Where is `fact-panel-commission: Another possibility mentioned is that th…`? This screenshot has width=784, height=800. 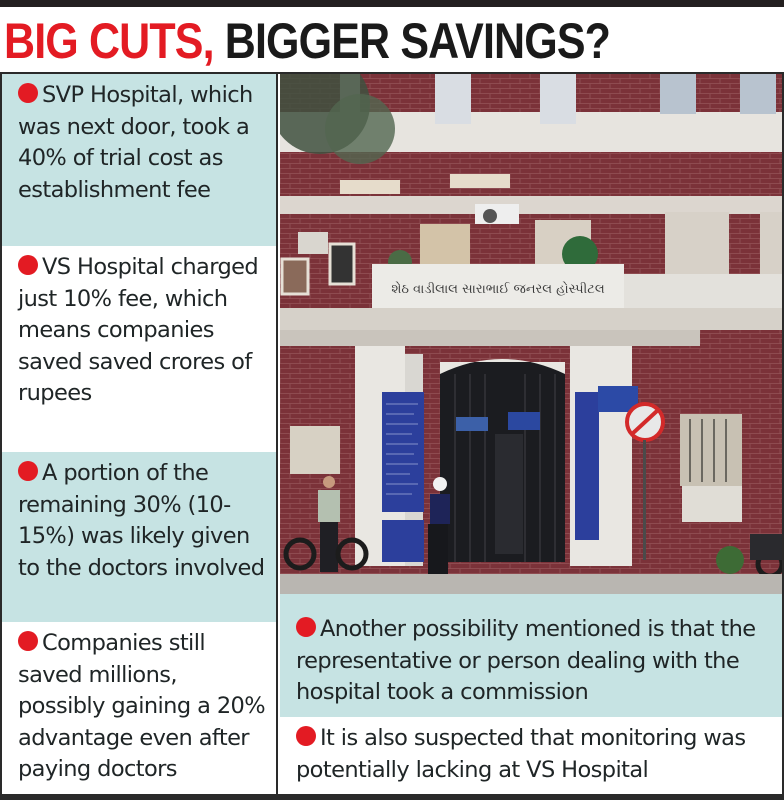 fact-panel-commission: Another possibility mentioned is that th… is located at coordinates (531, 659).